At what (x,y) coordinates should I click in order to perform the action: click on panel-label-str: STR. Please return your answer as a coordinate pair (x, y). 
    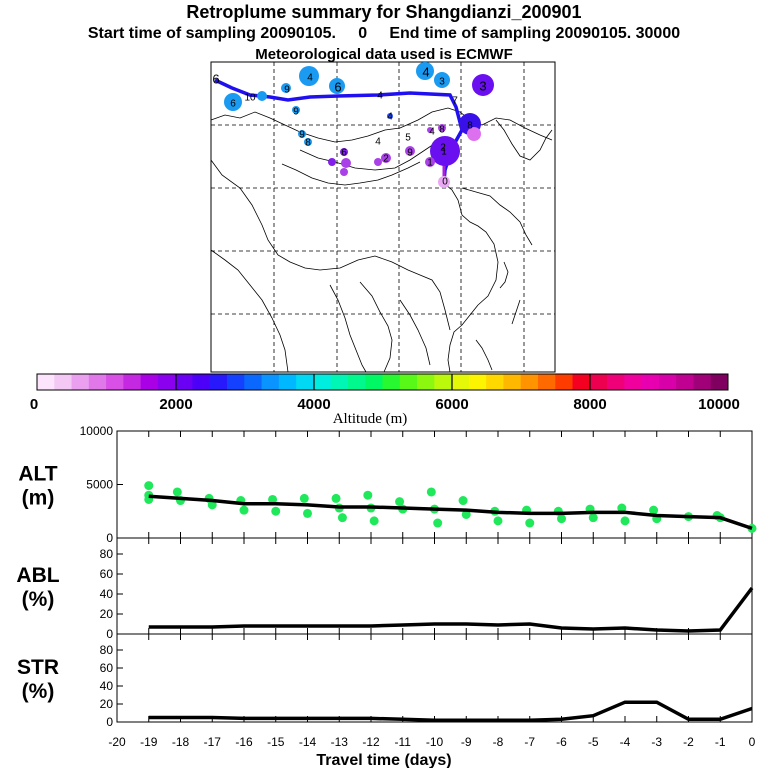
    Looking at the image, I should click on (38, 667).